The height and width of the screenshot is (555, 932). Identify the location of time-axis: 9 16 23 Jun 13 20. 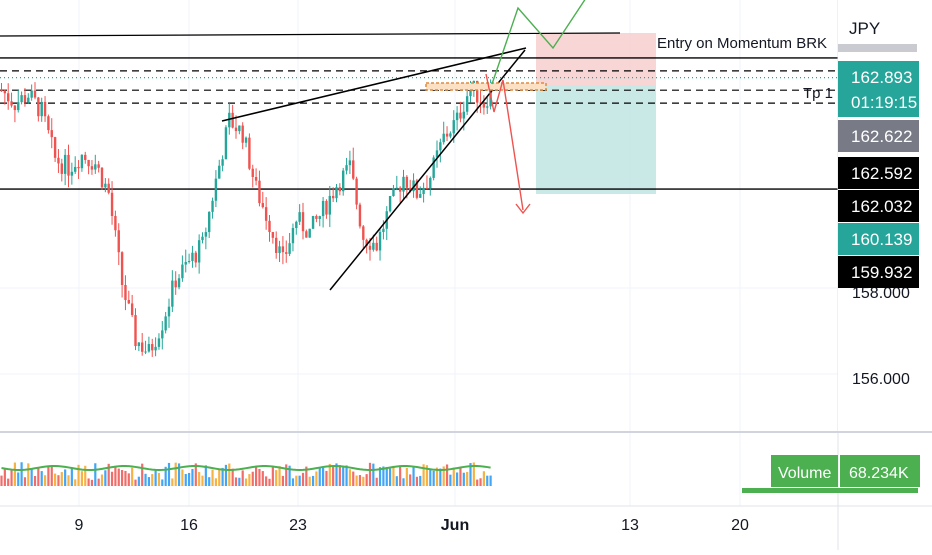
(466, 519).